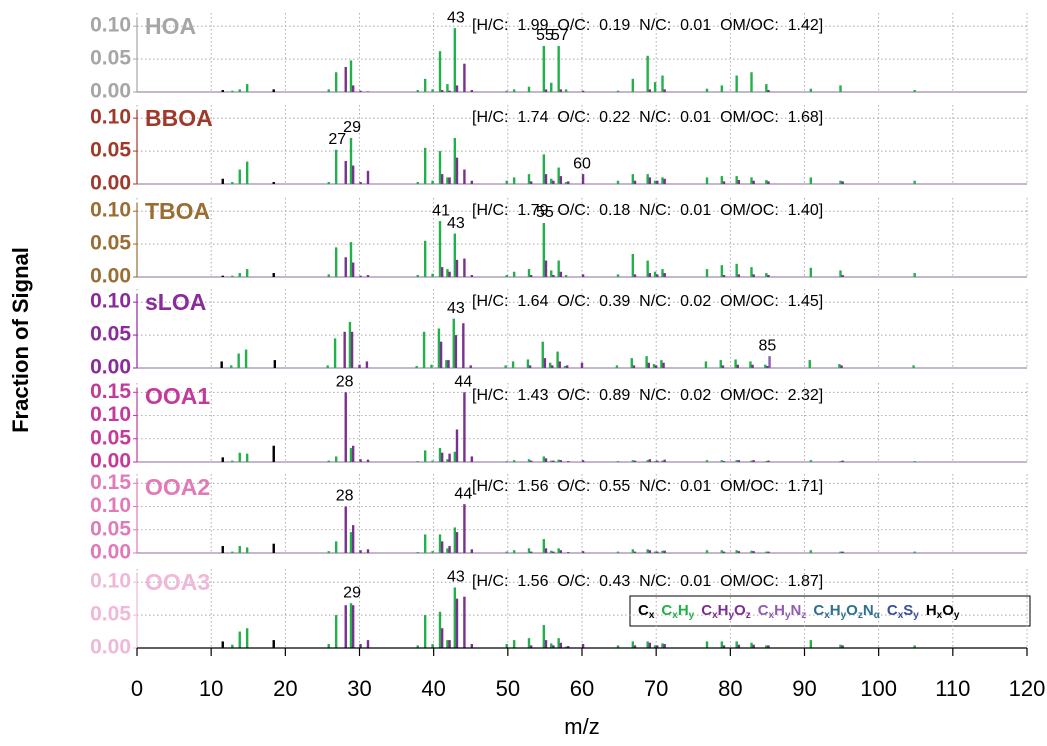  What do you see at coordinates (352, 592) in the screenshot?
I see `peak-label: 29` at bounding box center [352, 592].